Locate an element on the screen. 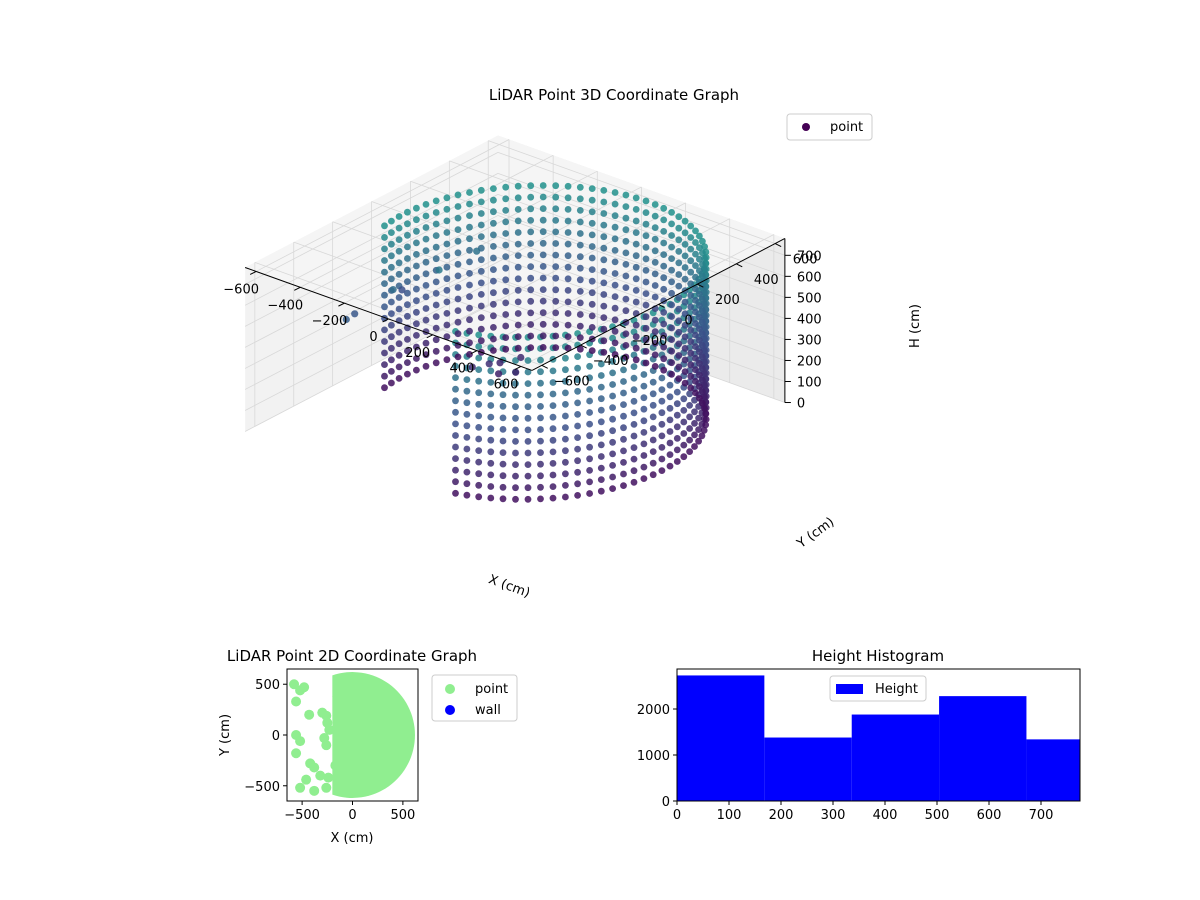 This screenshot has height=900, width=1200. chart-3d-point is located at coordinates (355, 314).